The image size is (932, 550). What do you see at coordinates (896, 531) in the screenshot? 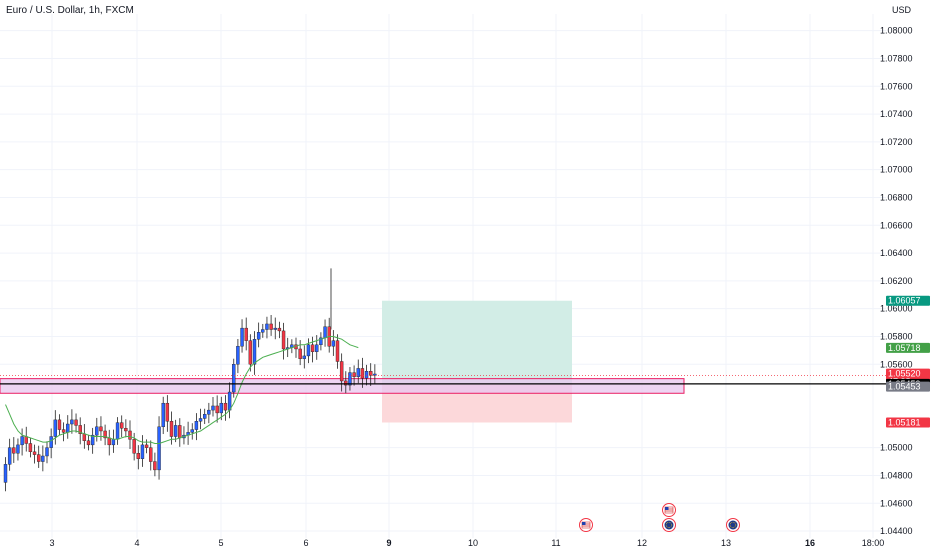
I see `y-tick-label: 1.04400` at bounding box center [896, 531].